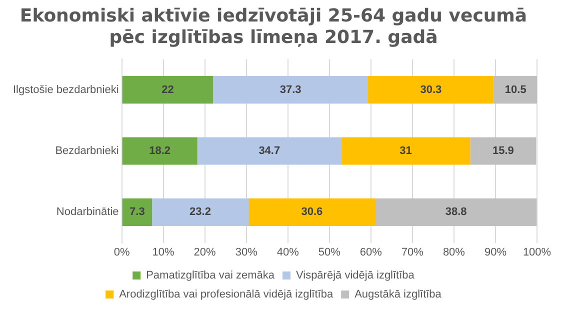 The width and height of the screenshot is (562, 310). What do you see at coordinates (246, 252) in the screenshot?
I see `x-tick-label: 30%` at bounding box center [246, 252].